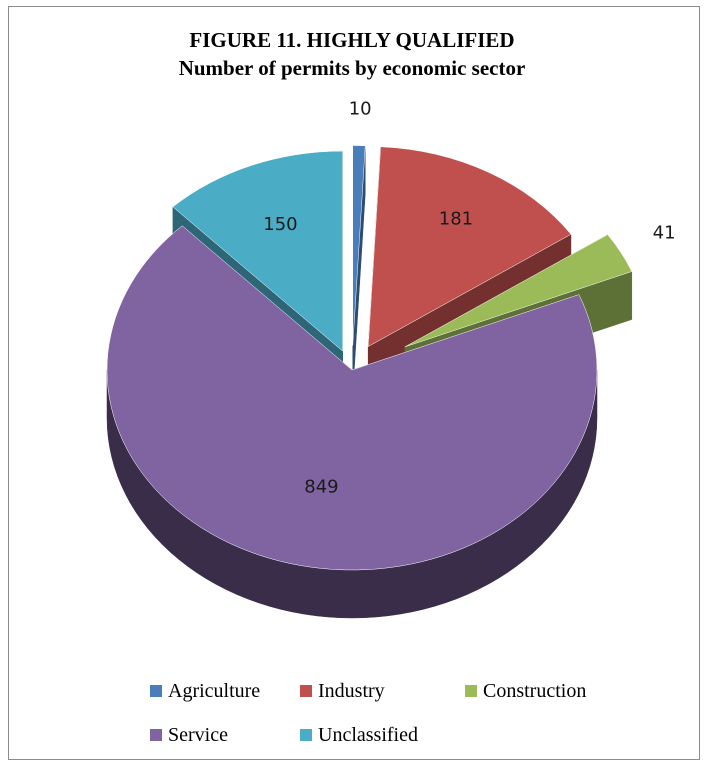 This screenshot has height=767, width=704. I want to click on legend-swatch-industry, so click(306, 691).